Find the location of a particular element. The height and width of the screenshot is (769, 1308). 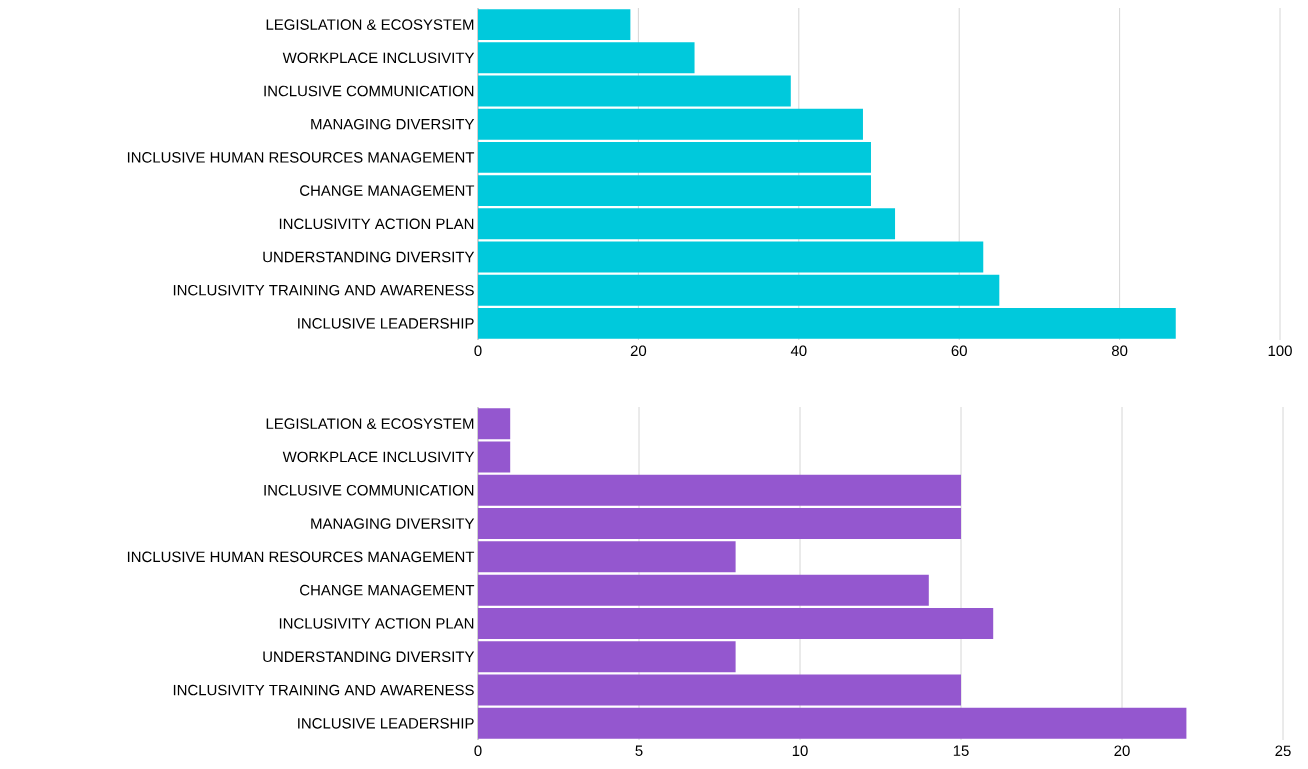

x-tick-label: 15 is located at coordinates (961, 750).